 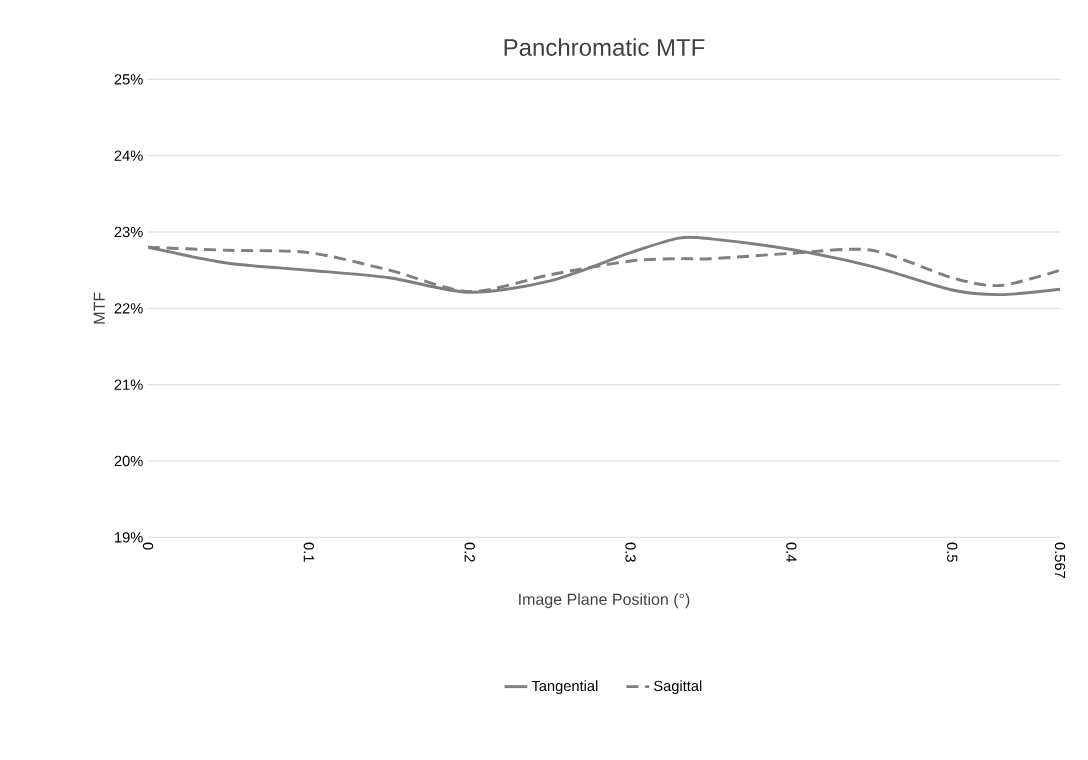 What do you see at coordinates (630, 552) in the screenshot?
I see `x-tick-label: 0.3` at bounding box center [630, 552].